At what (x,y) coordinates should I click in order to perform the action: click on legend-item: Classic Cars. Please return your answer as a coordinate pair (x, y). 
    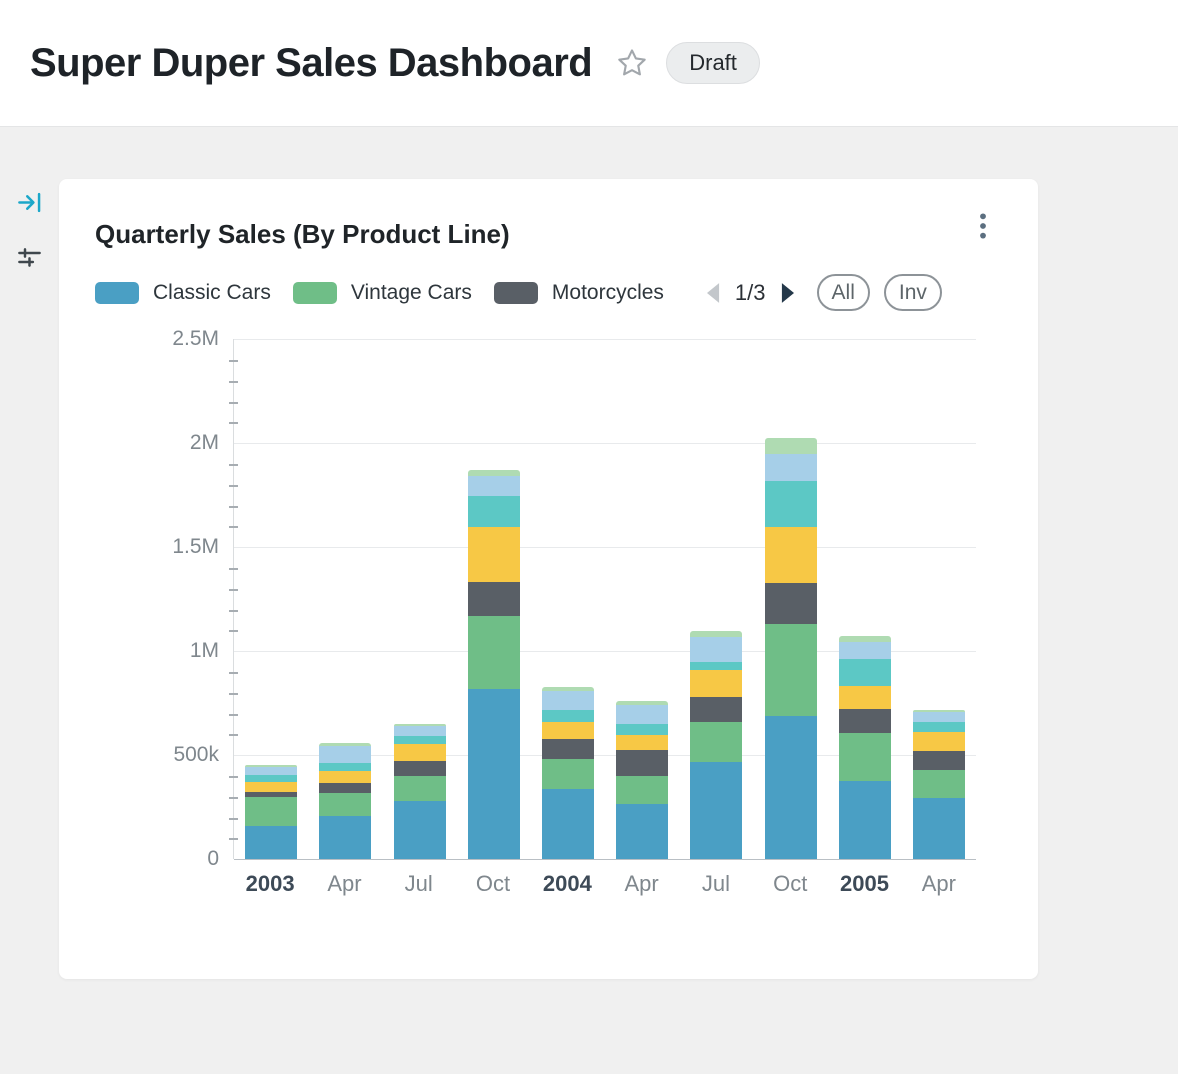
    Looking at the image, I should click on (183, 293).